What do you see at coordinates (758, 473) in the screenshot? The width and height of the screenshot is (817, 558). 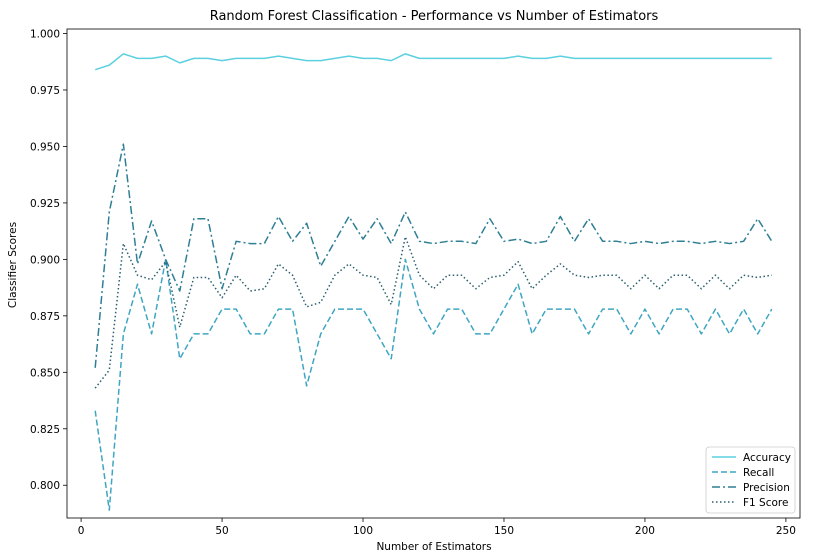 I see `legend-label: Recall` at bounding box center [758, 473].